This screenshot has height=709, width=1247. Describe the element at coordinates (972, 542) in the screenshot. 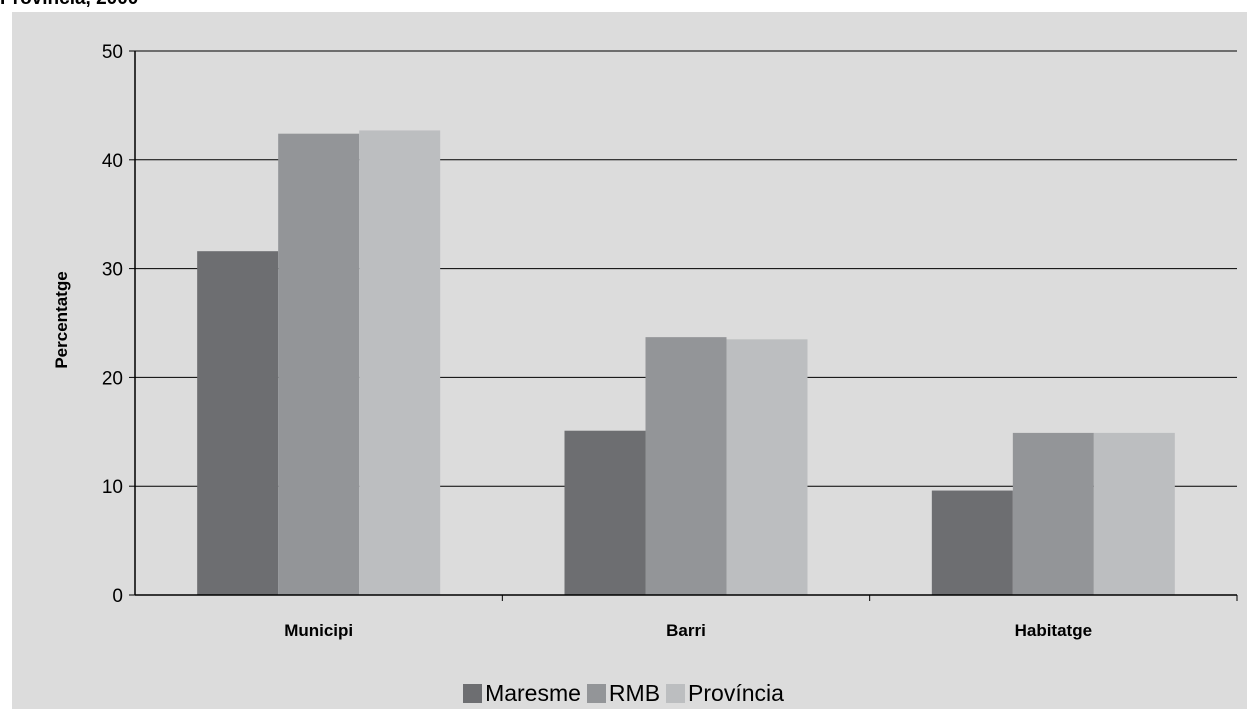

I see `bar-maresme-habitatge` at that location.